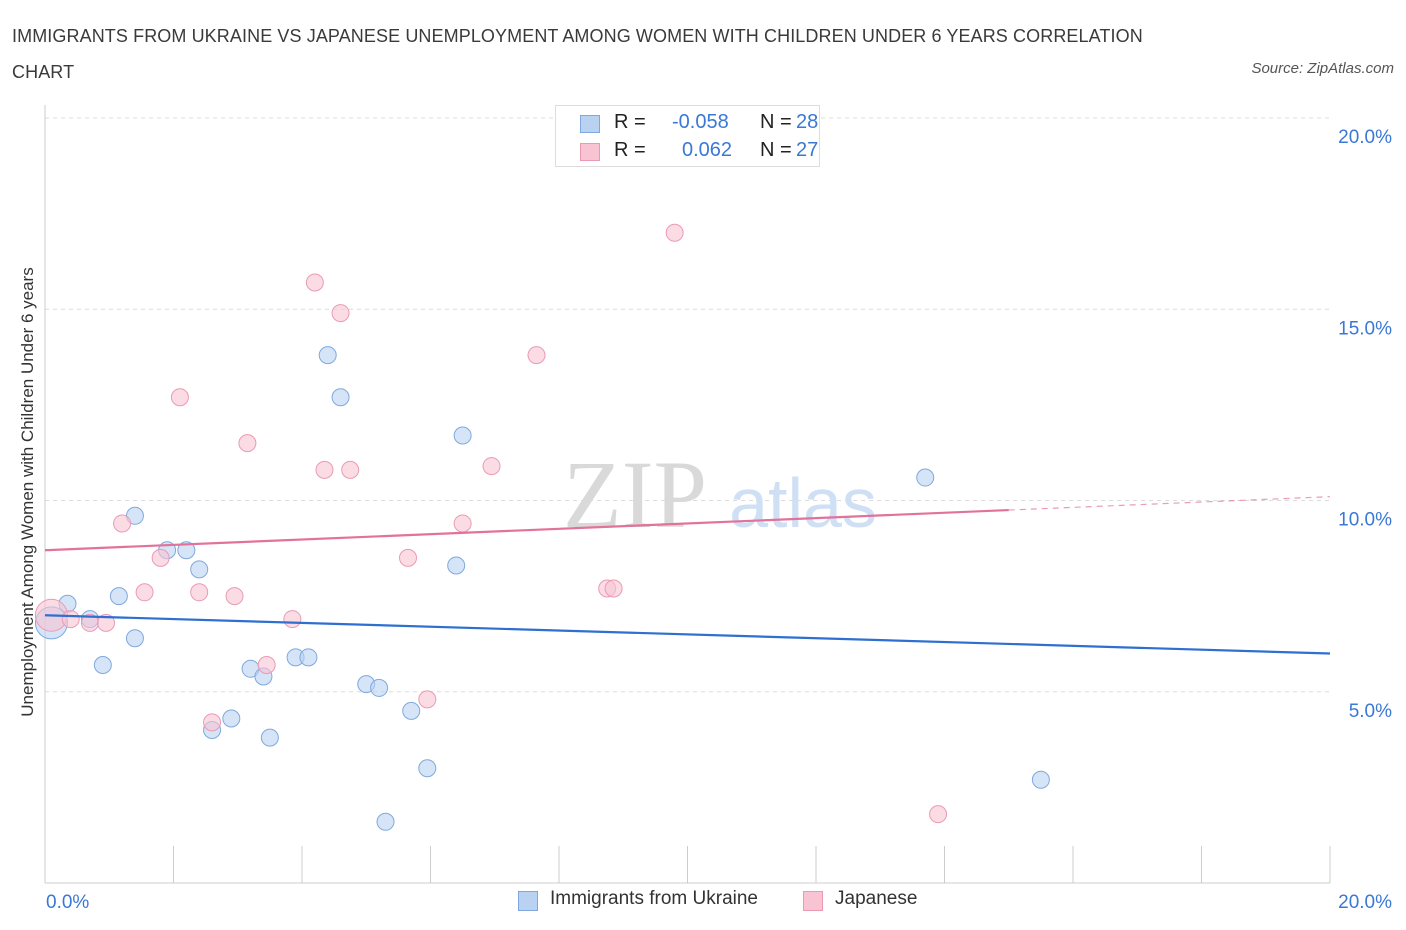  What do you see at coordinates (654, 898) in the screenshot?
I see `bottom-legend-label-ukraine: Immigrants from Ukraine` at bounding box center [654, 898].